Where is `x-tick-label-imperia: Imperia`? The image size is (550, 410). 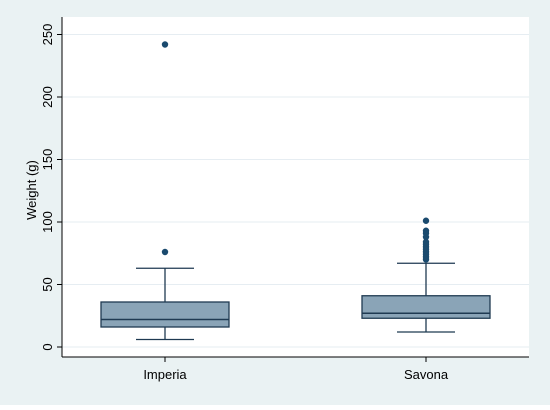
x-tick-label-imperia: Imperia is located at coordinates (165, 374).